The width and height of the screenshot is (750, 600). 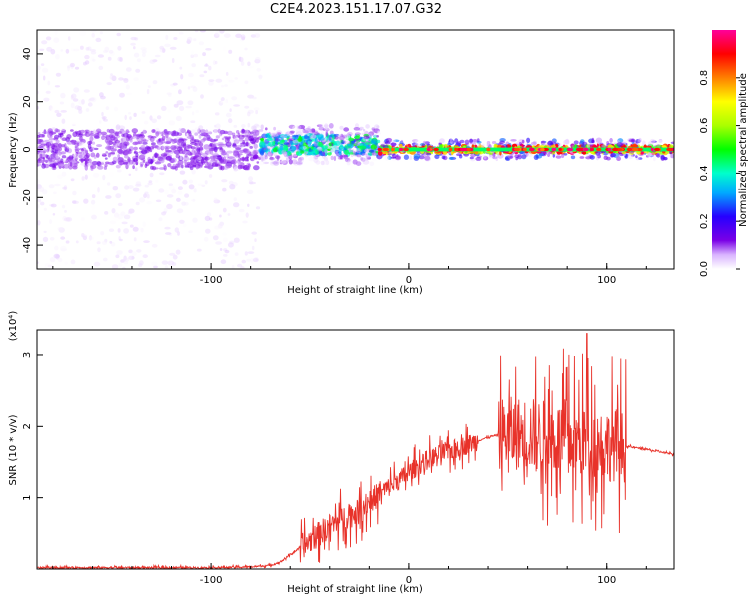 I want to click on x-tick-label: 100, so click(x=606, y=580).